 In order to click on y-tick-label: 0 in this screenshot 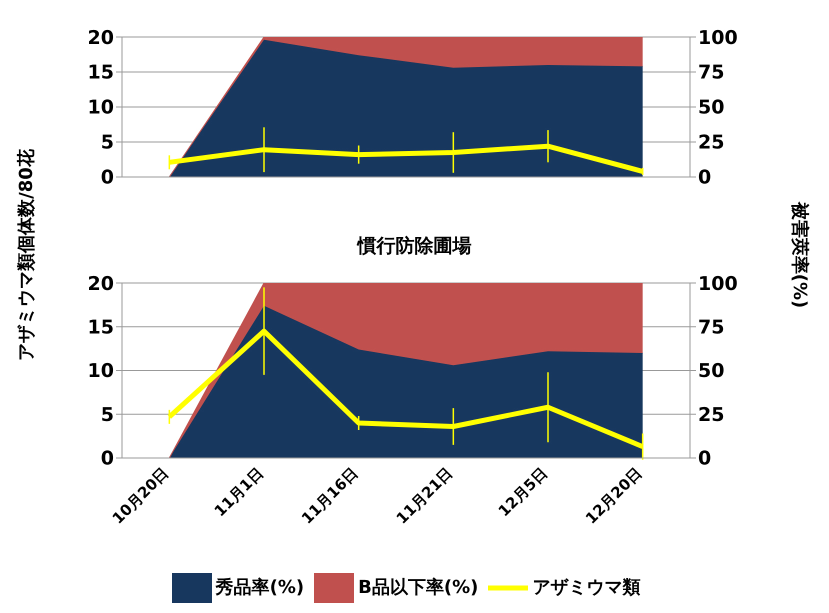, I will do `click(107, 177)`.